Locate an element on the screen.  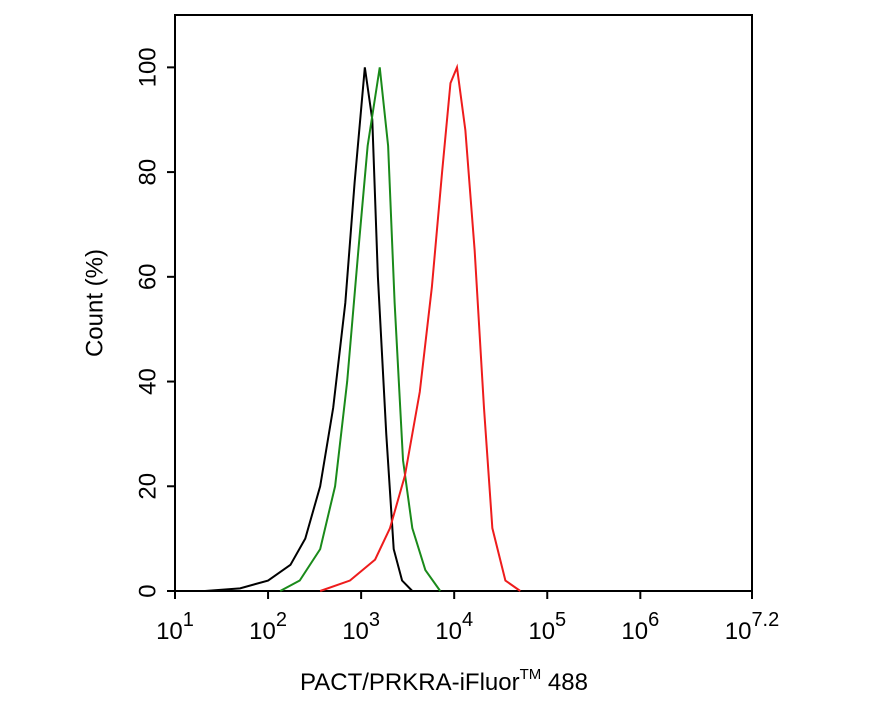
y-tick-label: 20 is located at coordinates (147, 486).